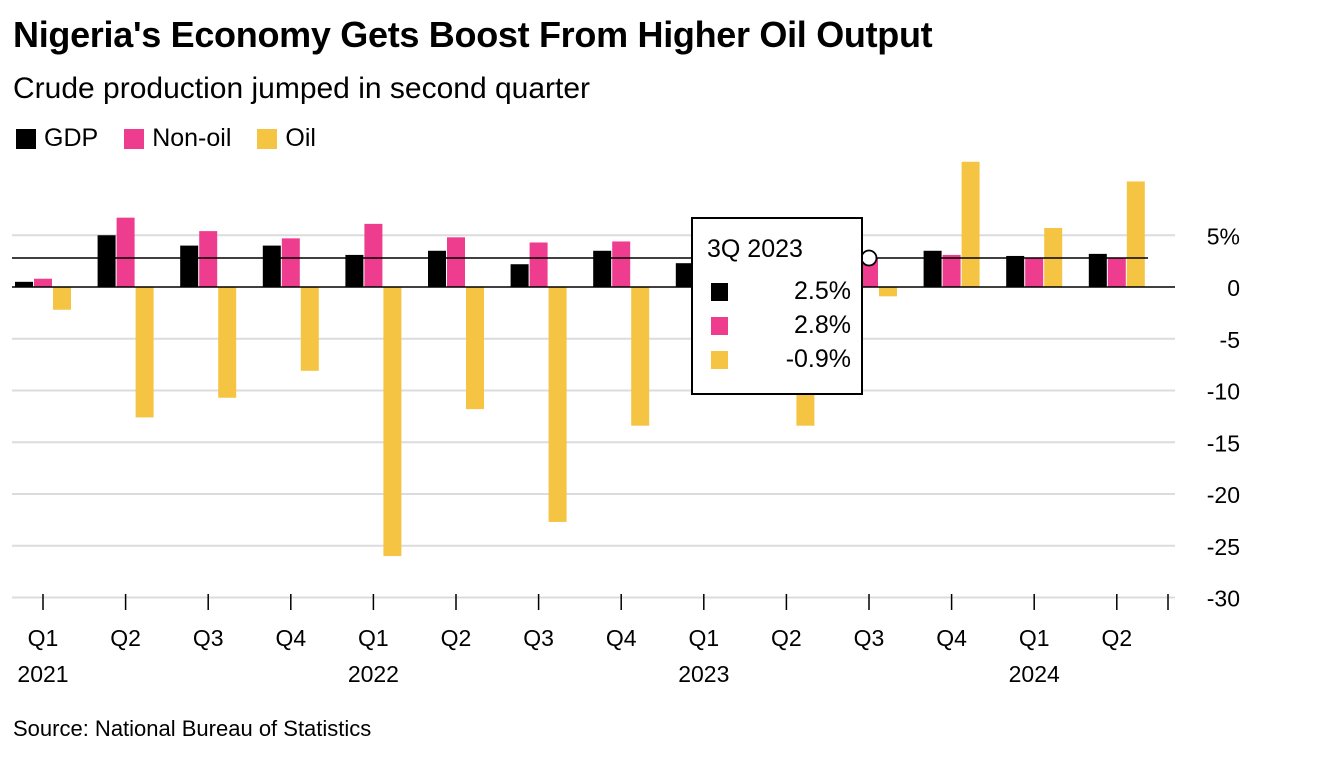 This screenshot has width=1320, height=766. I want to click on tooltip-row-oil: -0.9%, so click(779, 360).